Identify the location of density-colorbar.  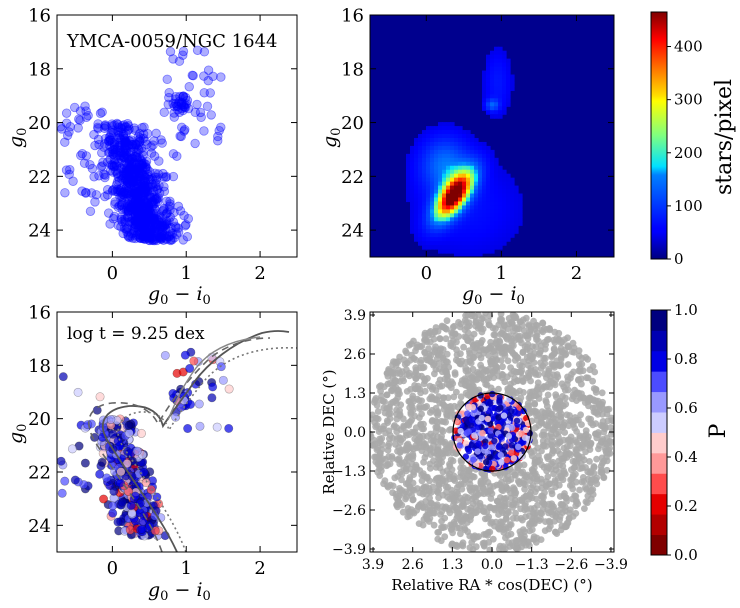
(659, 135).